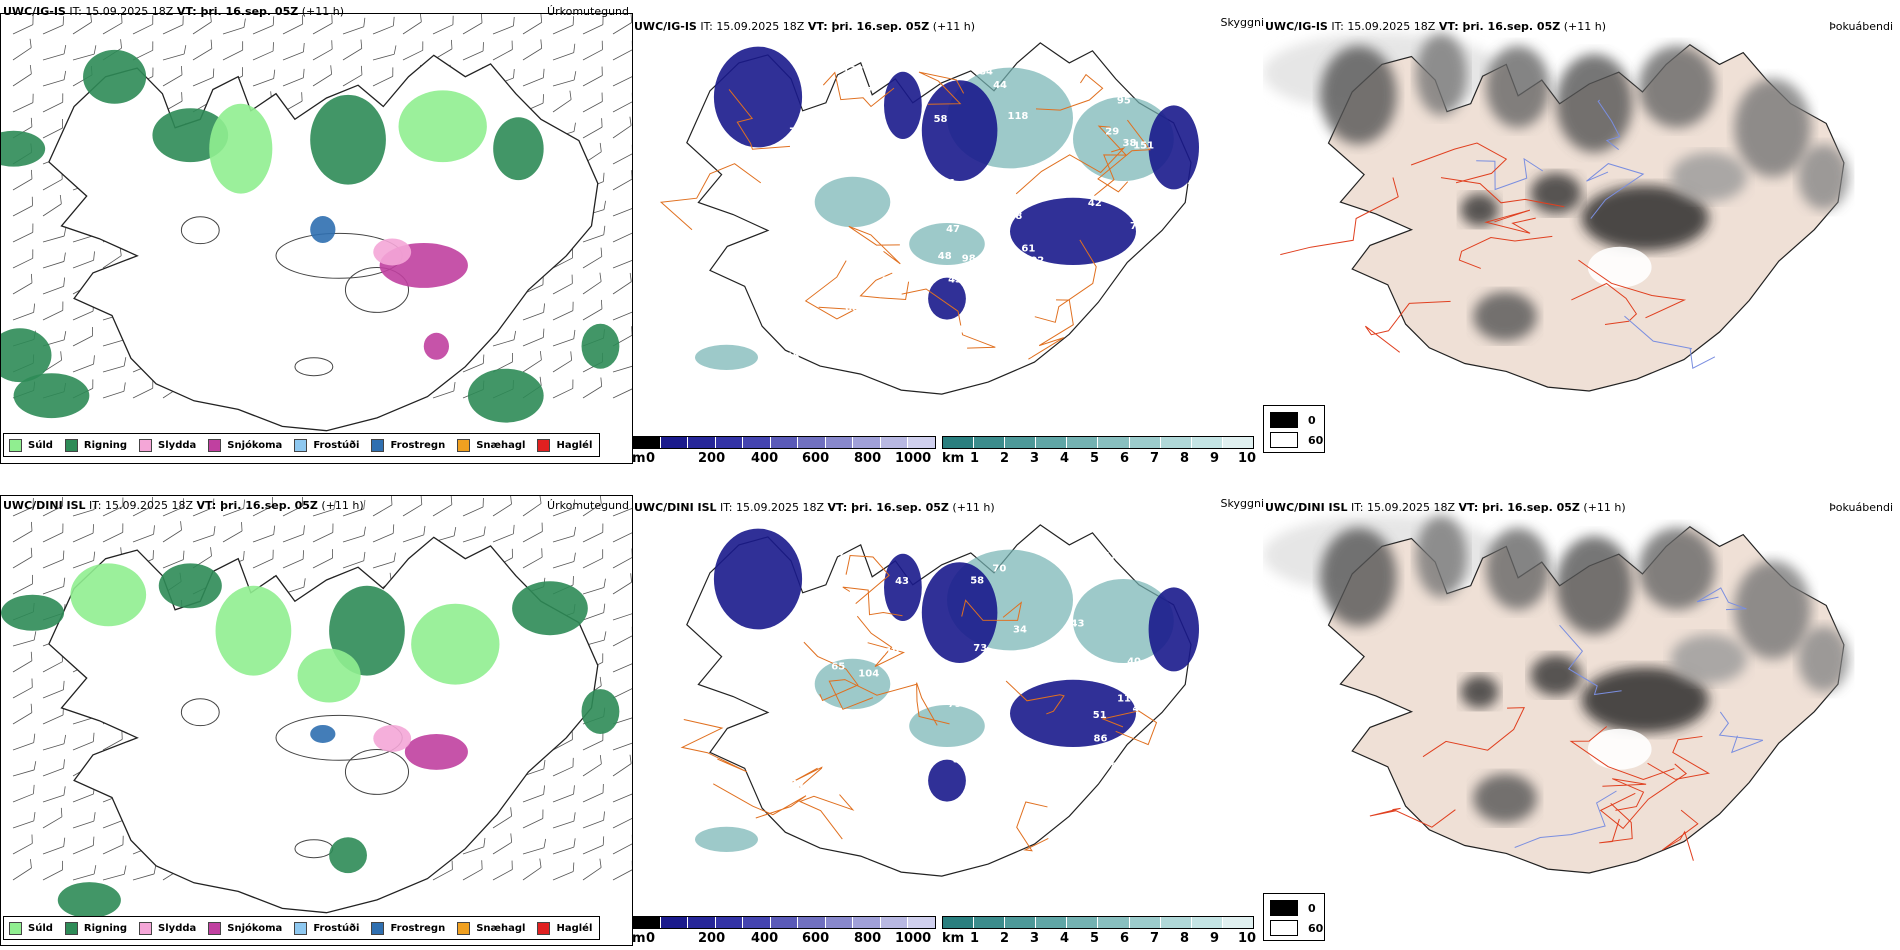 The height and width of the screenshot is (950, 1900). I want to click on cloudbase-value-label: 98, so click(969, 259).